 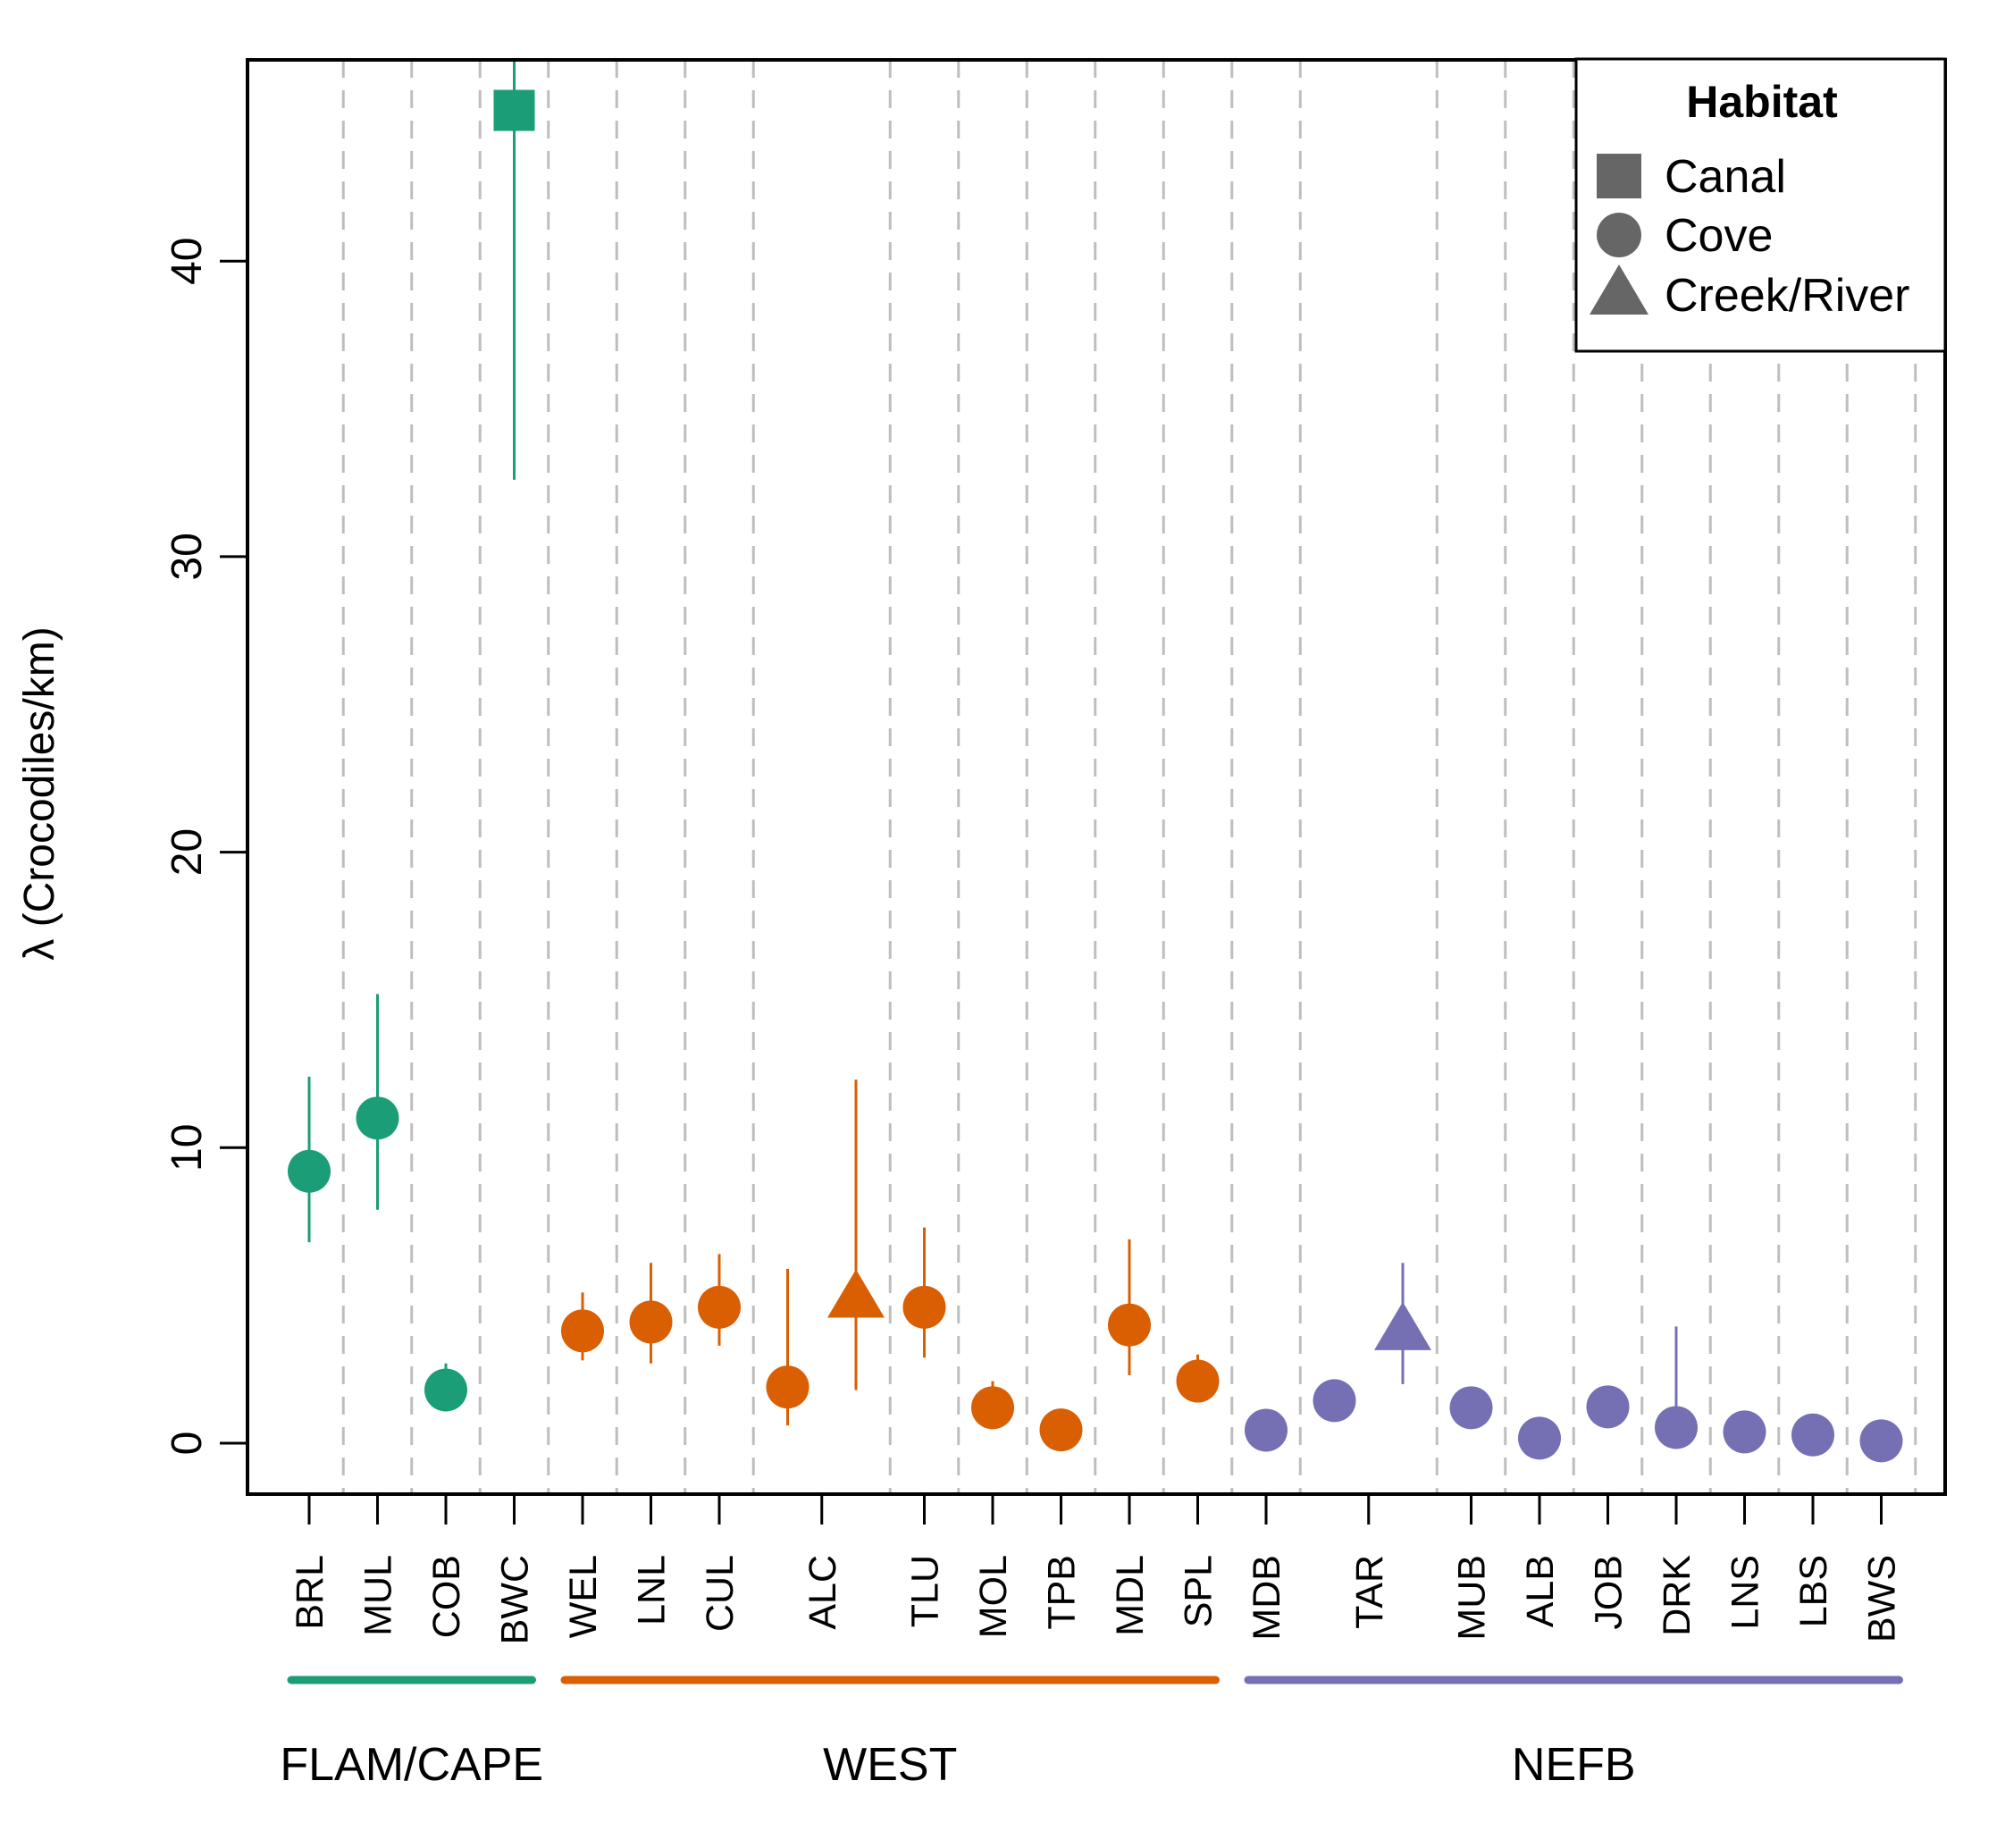 I want to click on legend-label: Creek/River, so click(x=1787, y=296).